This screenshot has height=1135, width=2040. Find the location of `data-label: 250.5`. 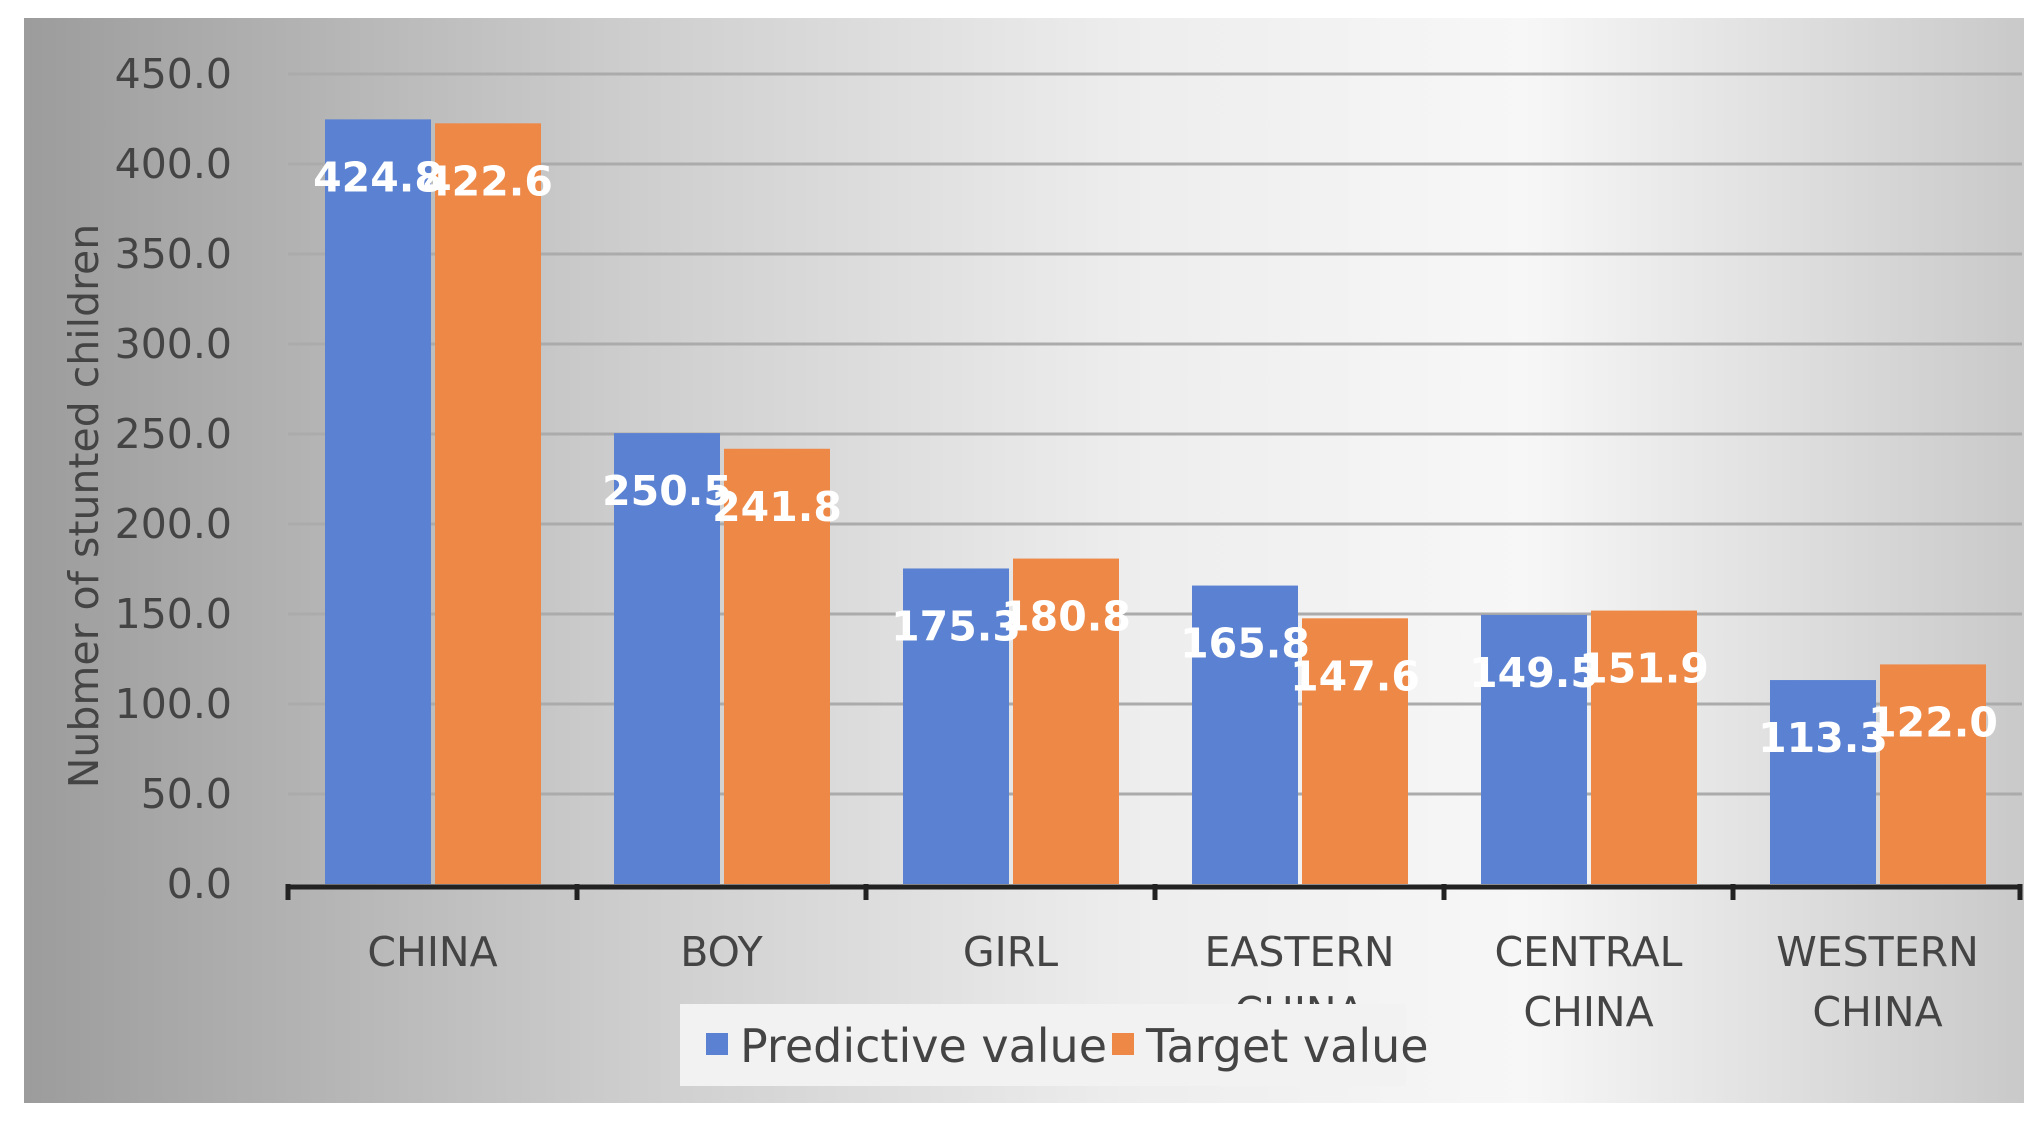

data-label: 250.5 is located at coordinates (667, 491).